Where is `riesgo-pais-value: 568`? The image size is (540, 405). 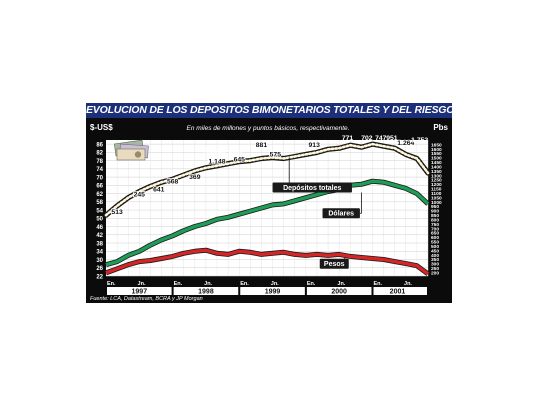
riesgo-pais-value: 568 is located at coordinates (173, 181).